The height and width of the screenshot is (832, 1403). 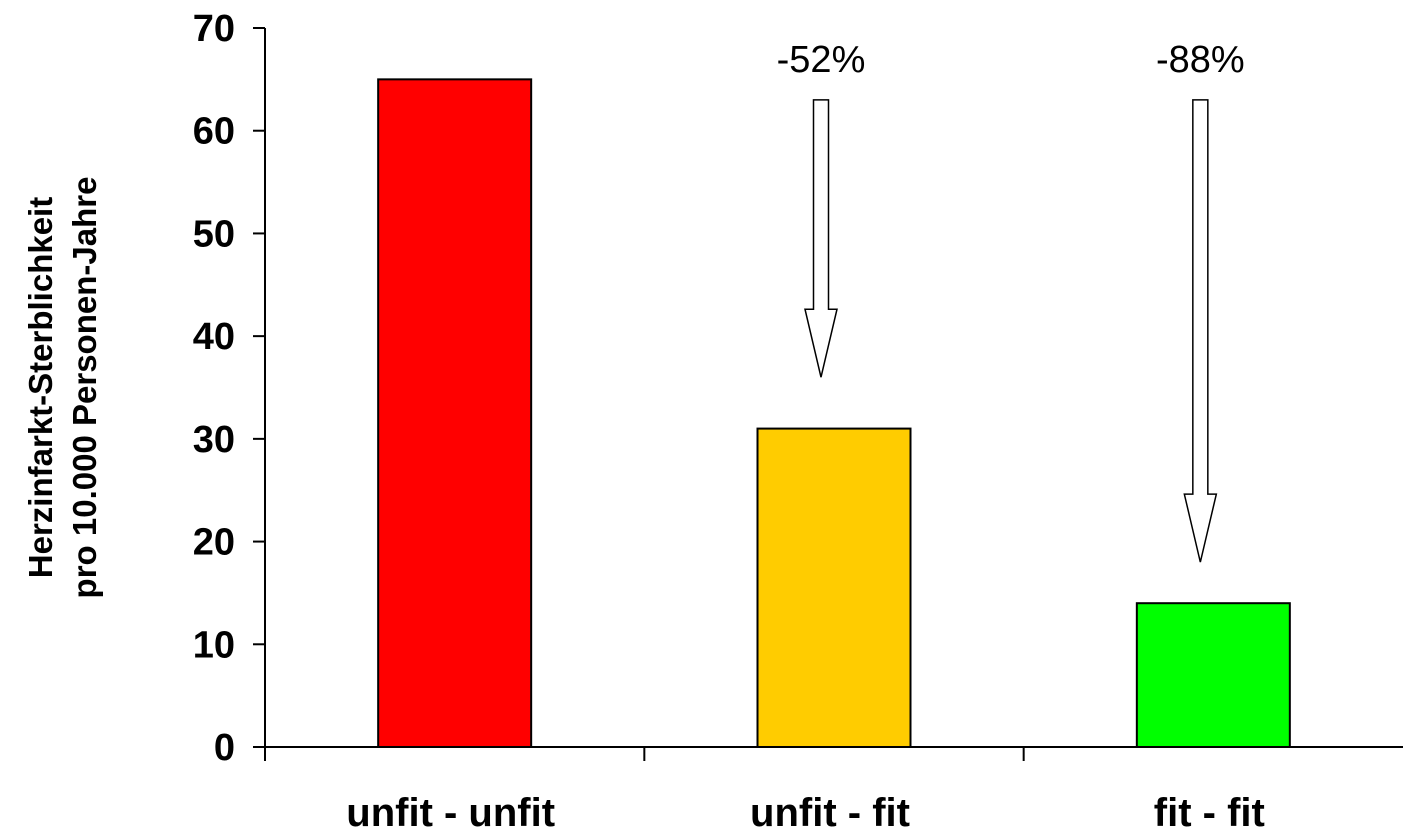 What do you see at coordinates (1200, 60) in the screenshot?
I see `reduction-label: -88%` at bounding box center [1200, 60].